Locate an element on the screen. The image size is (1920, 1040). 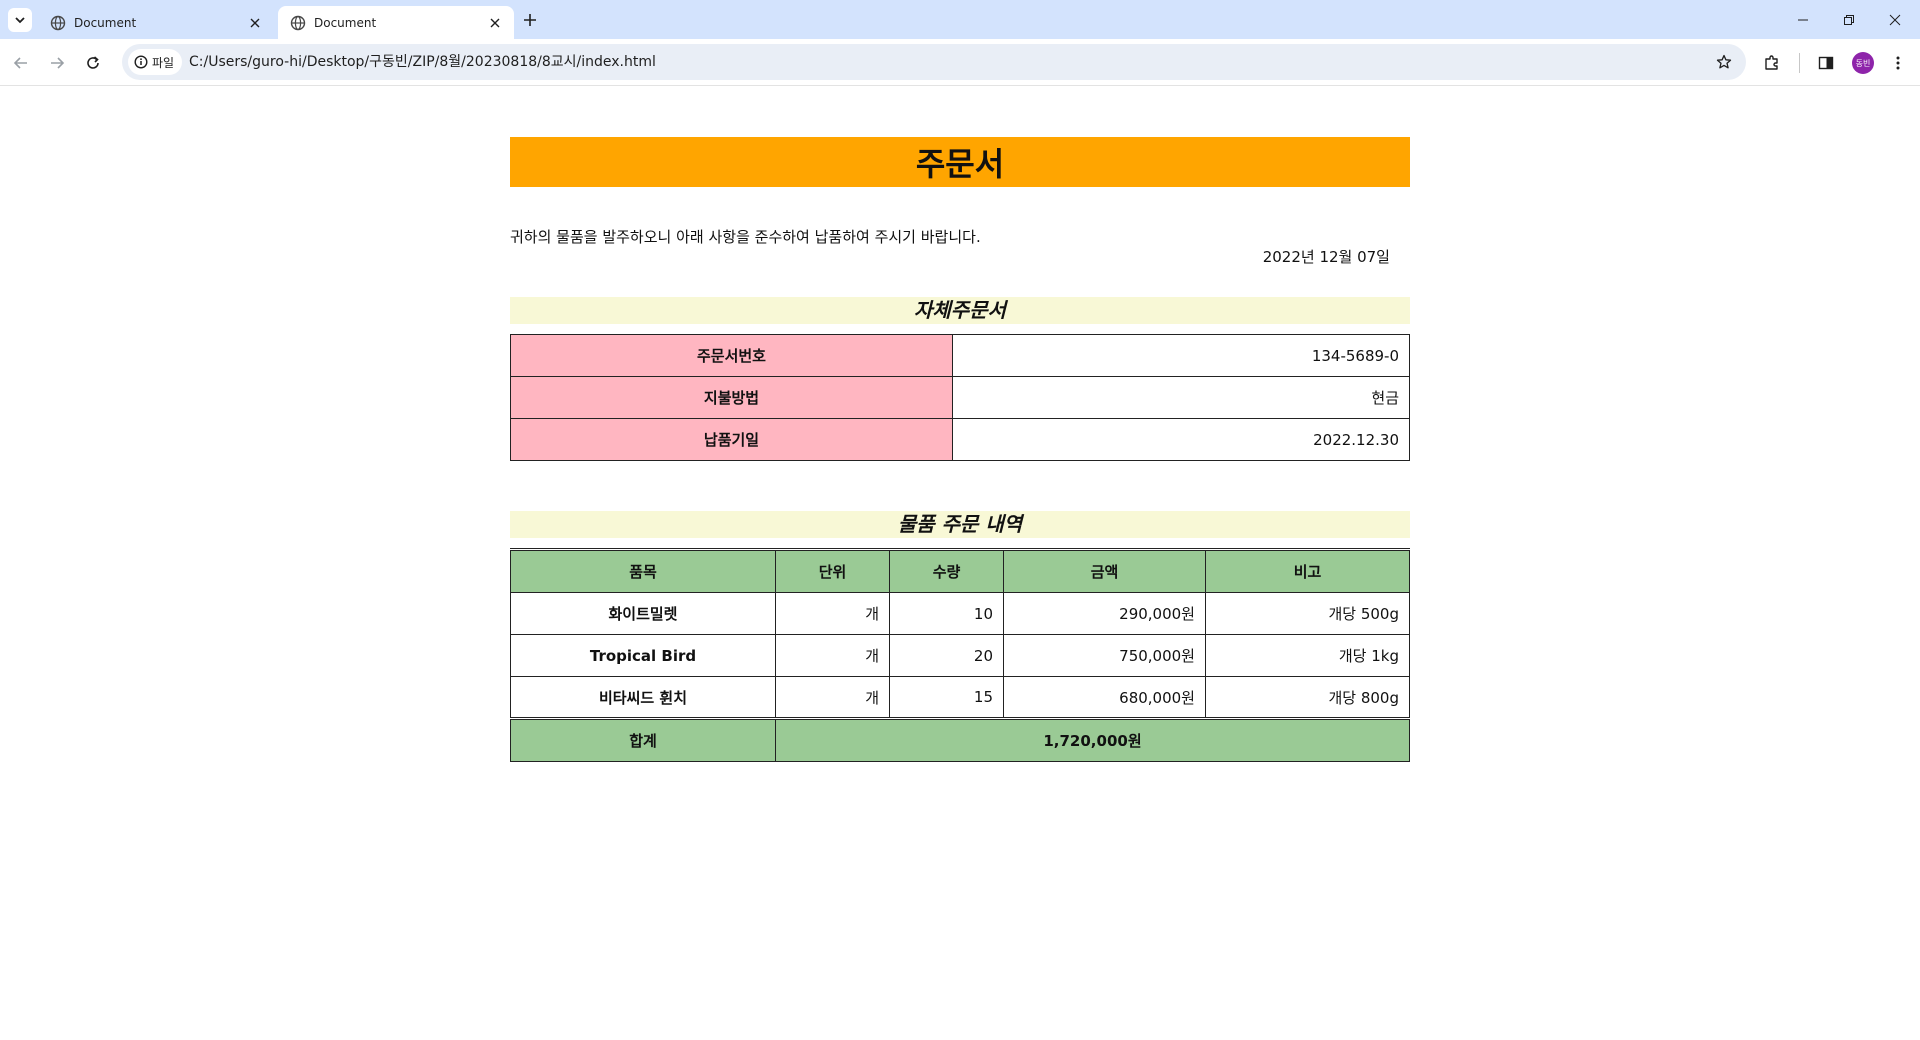
table-row: 화이트밀렛 개 10 290,000원 개당 500g is located at coordinates (960, 613).